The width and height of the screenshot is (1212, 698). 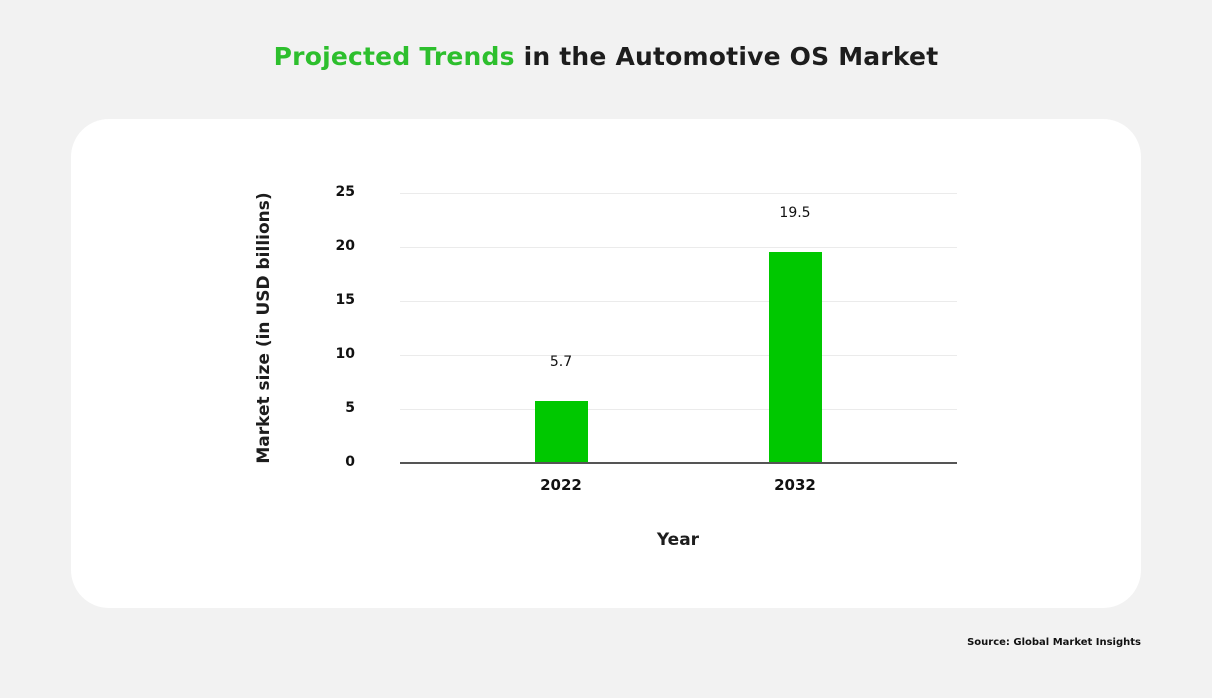 What do you see at coordinates (345, 300) in the screenshot?
I see `y-tick-label: 15` at bounding box center [345, 300].